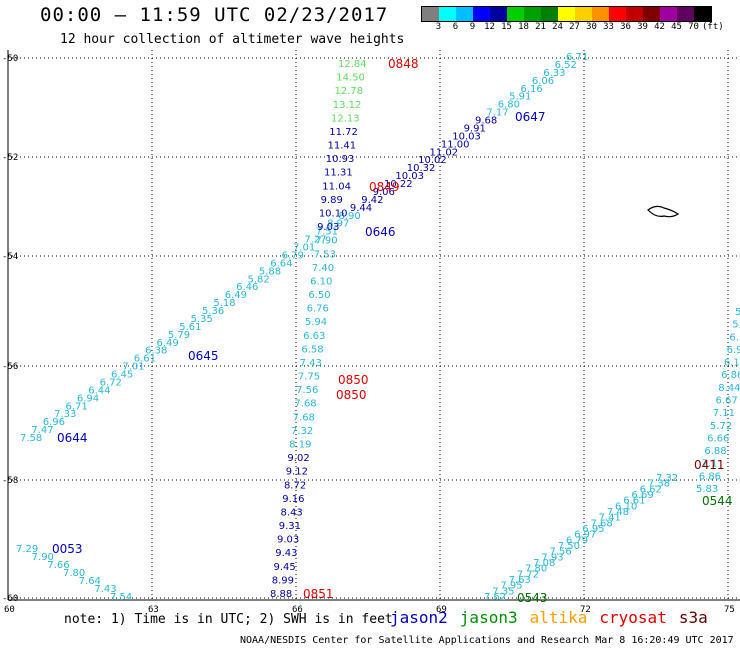 This screenshot has height=650, width=740. Describe the element at coordinates (721, 426) in the screenshot. I see `wave-height-label: 5.72` at that location.